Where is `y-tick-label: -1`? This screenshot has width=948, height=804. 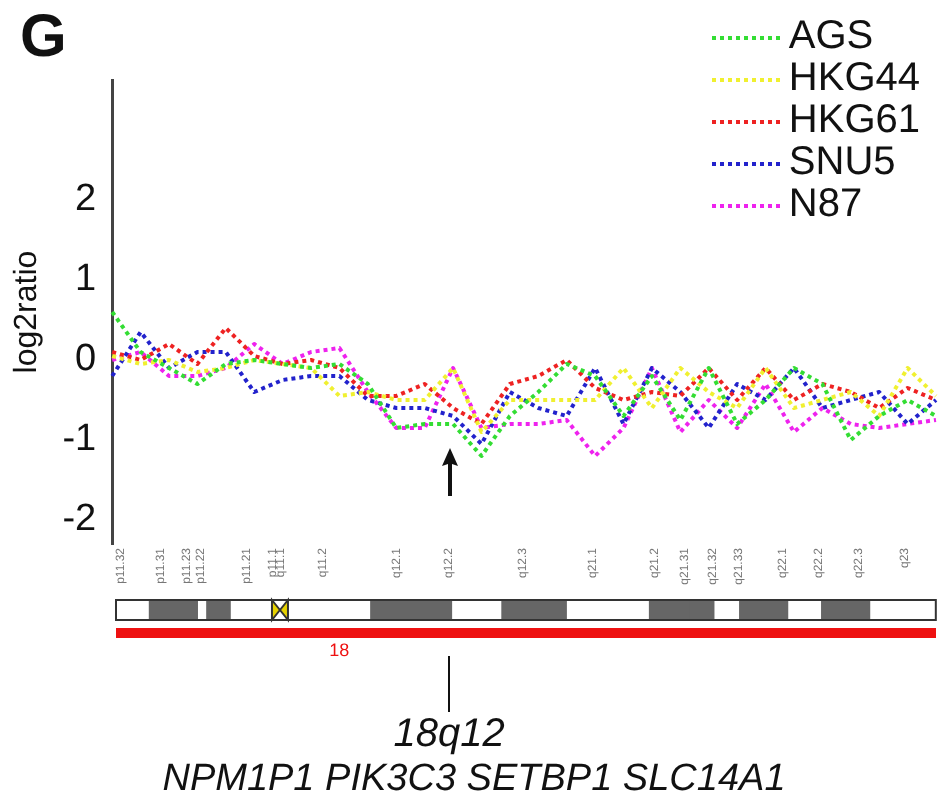
y-tick-label: -1 is located at coordinates (79, 439).